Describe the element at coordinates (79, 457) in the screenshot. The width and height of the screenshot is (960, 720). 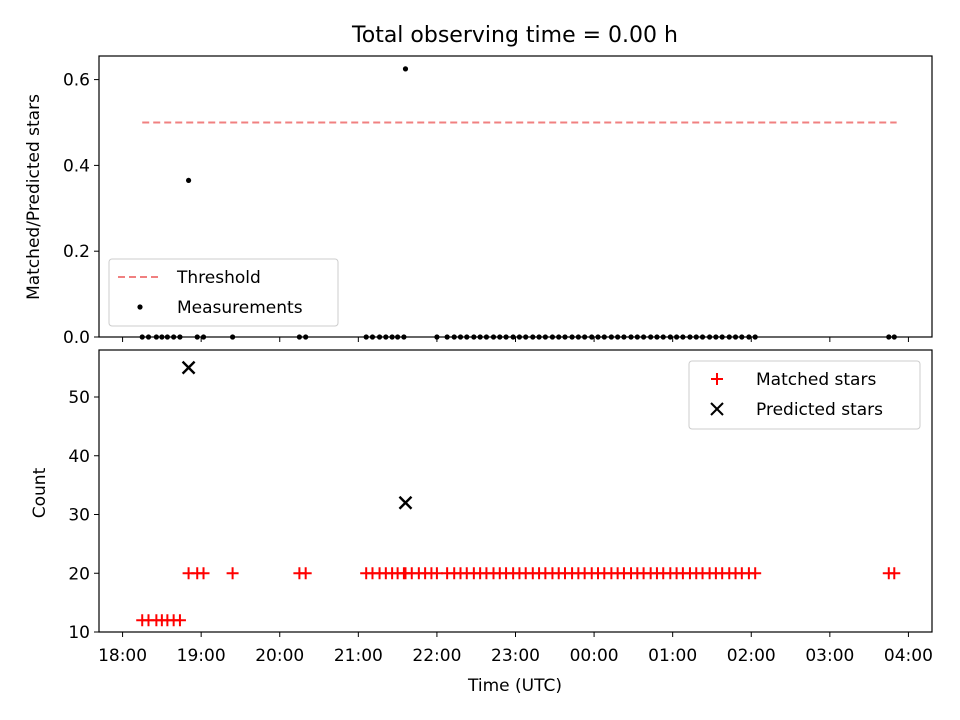
I see `count-y-tick-label: 40` at that location.